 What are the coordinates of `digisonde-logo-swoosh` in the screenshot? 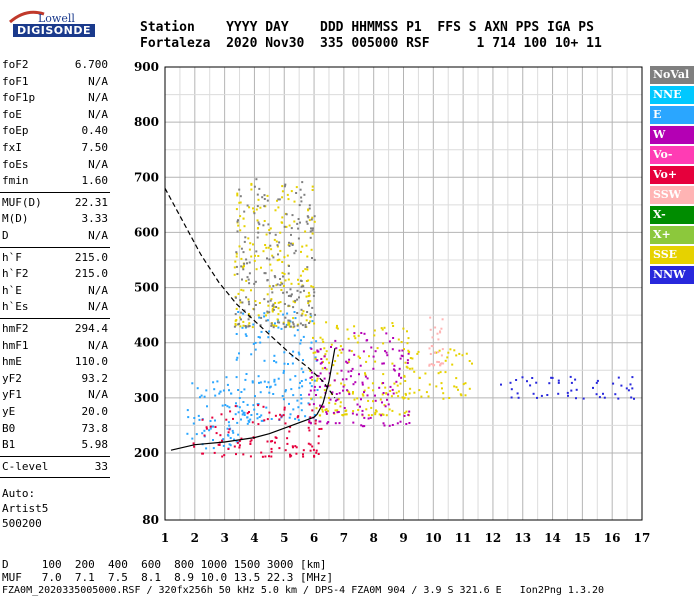 It's located at (27, 17).